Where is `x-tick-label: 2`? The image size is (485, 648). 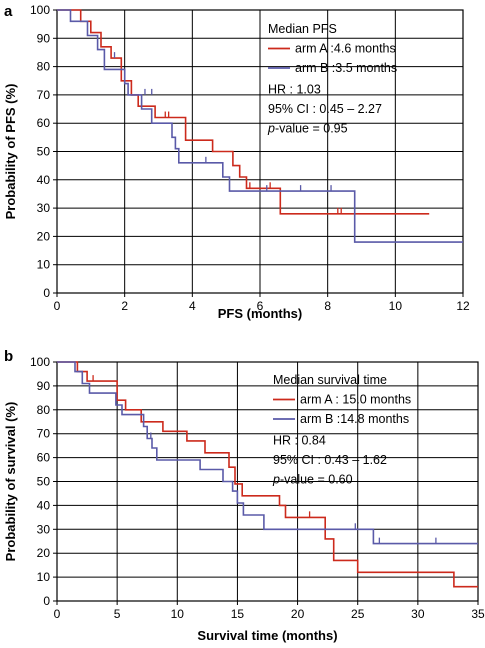 x-tick-label: 2 is located at coordinates (124, 306).